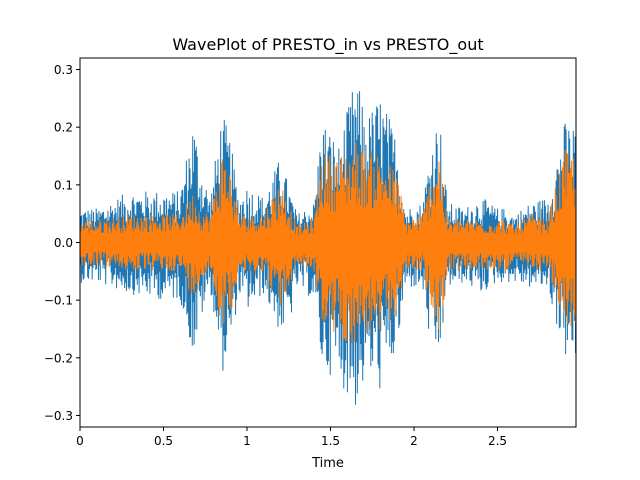 The image size is (640, 480). I want to click on x-tick-label: 0, so click(80, 441).